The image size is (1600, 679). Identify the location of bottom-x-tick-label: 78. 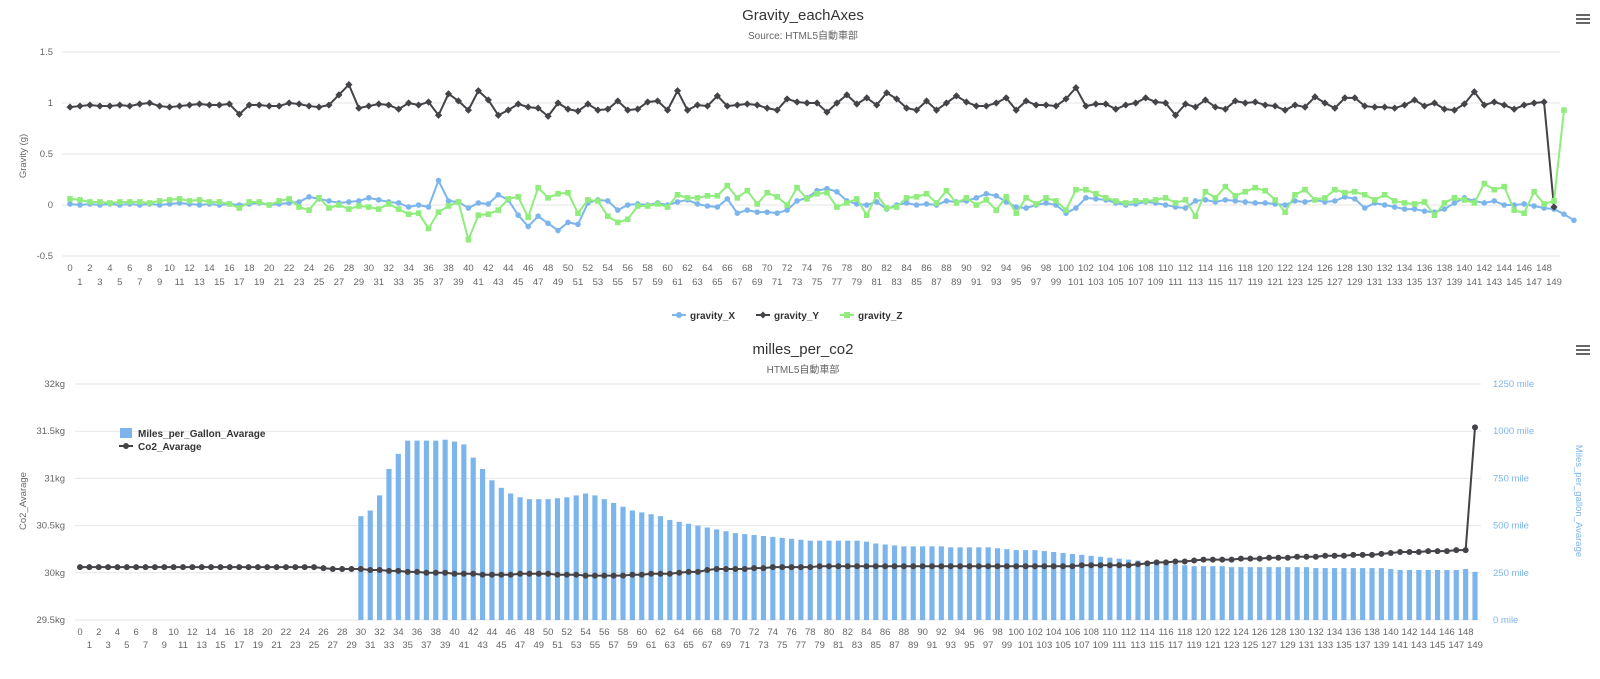
(810, 632).